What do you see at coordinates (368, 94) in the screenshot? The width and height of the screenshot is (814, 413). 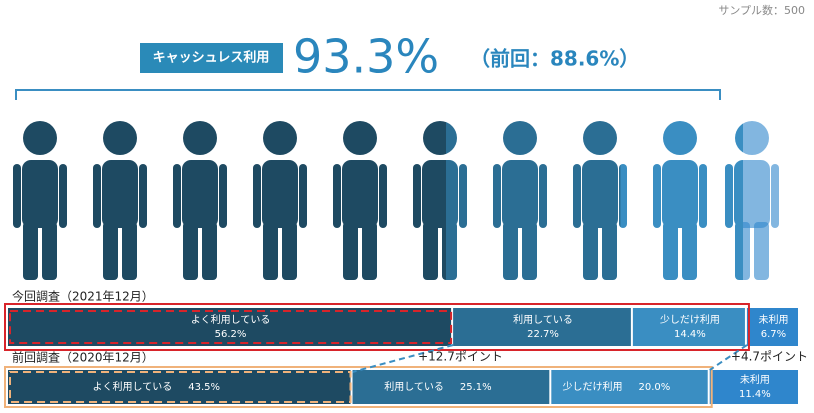 I see `bracket` at bounding box center [368, 94].